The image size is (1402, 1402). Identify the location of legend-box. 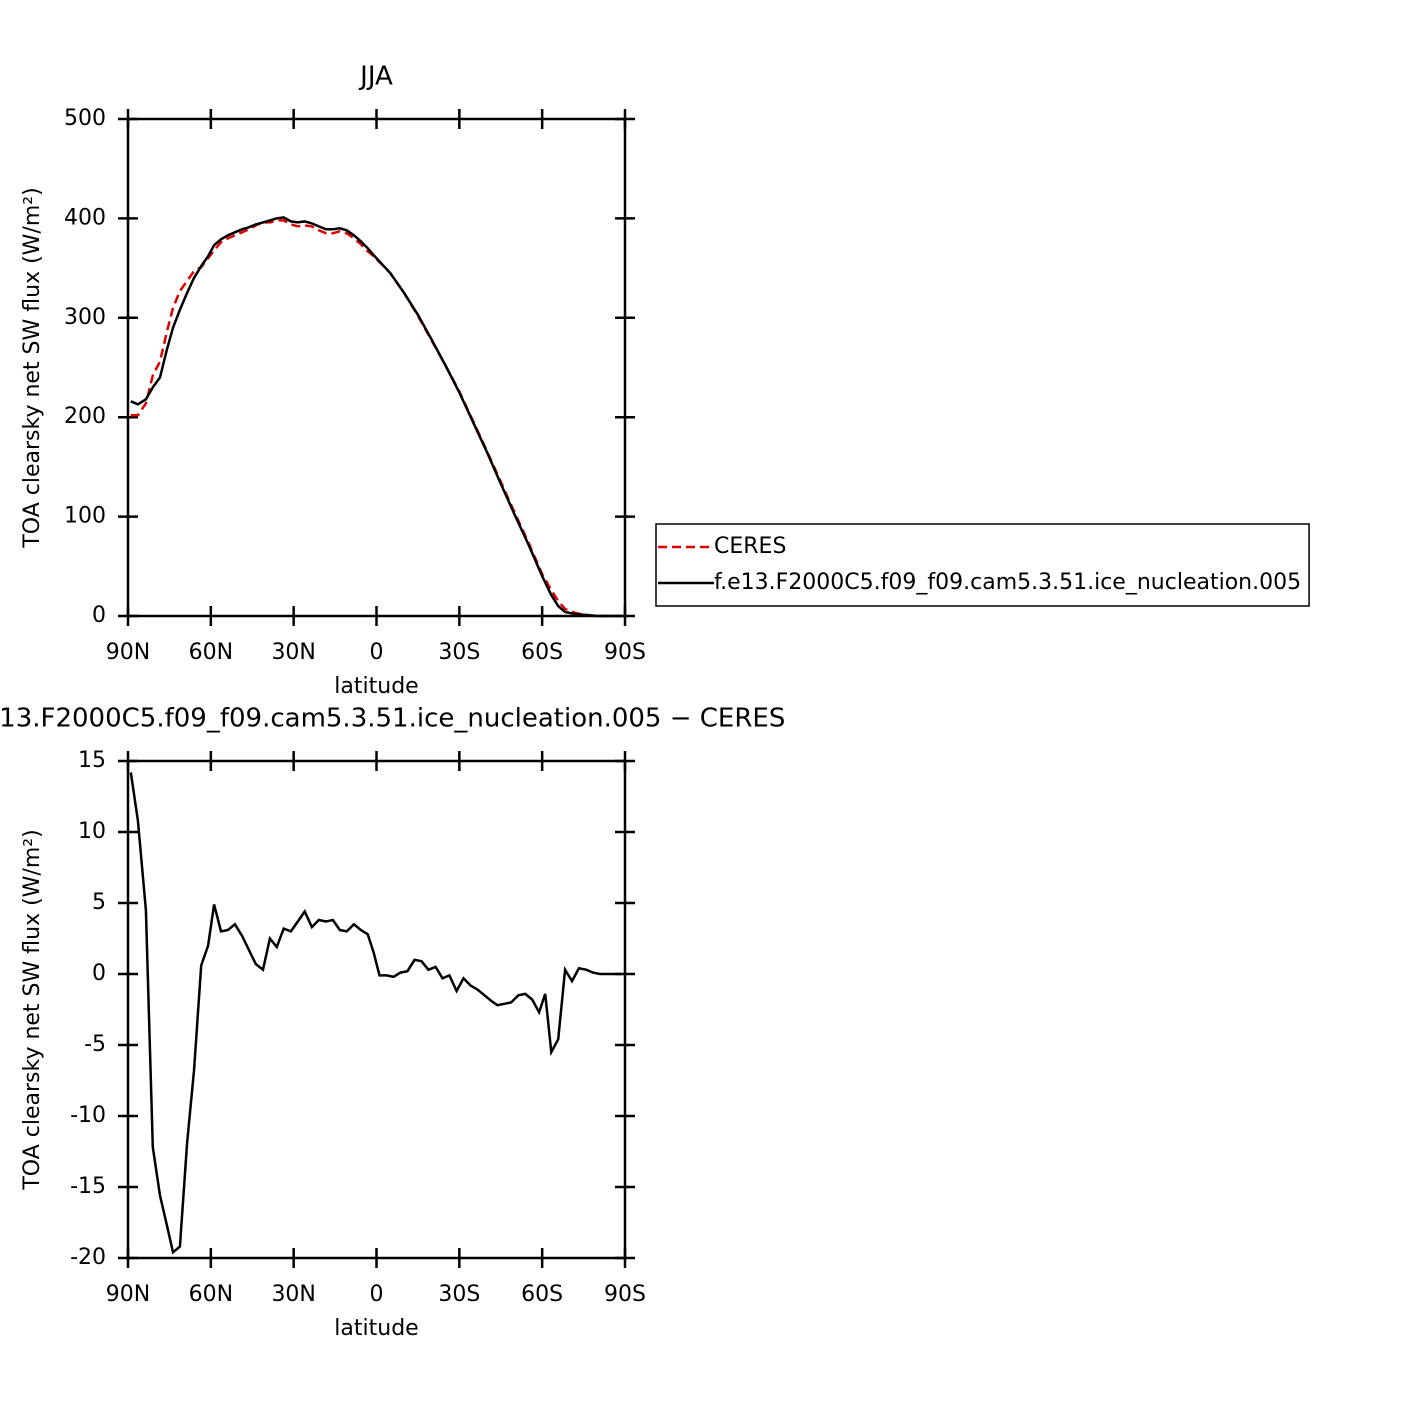
(982, 565).